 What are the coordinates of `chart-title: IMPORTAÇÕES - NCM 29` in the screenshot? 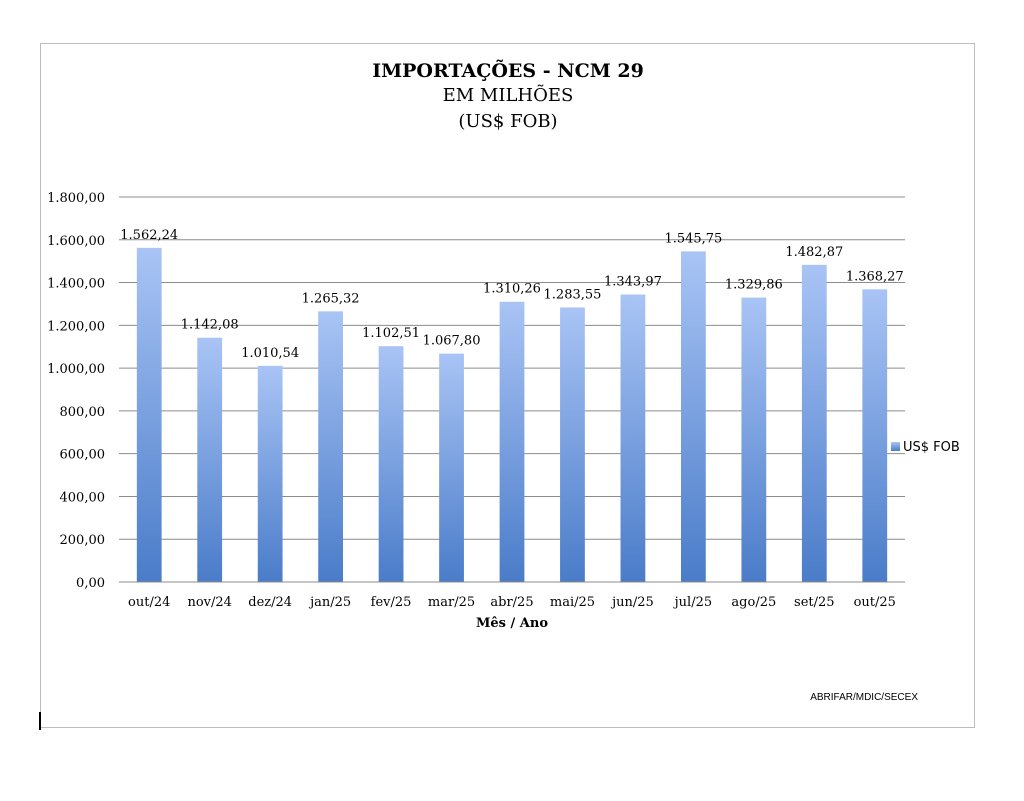 It's located at (508, 70).